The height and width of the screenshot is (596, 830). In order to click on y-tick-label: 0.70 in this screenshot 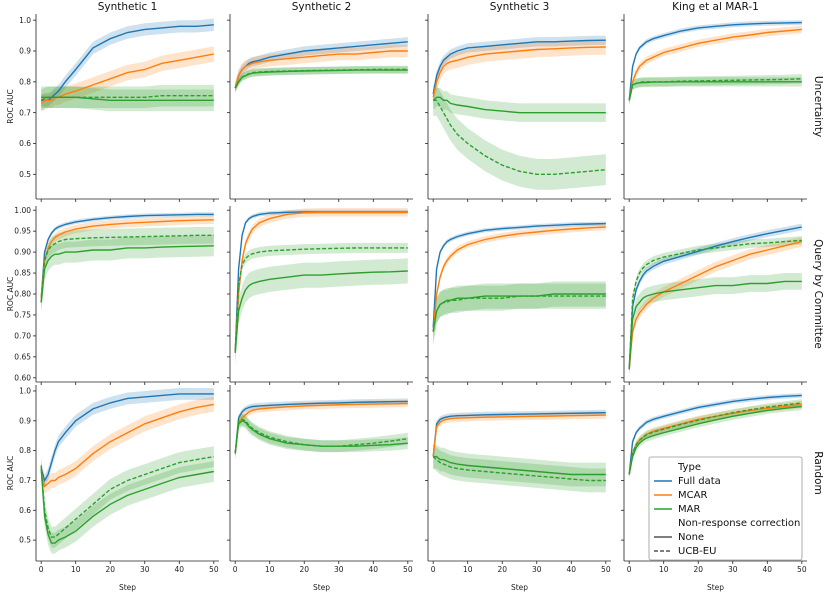, I will do `click(22, 336)`.